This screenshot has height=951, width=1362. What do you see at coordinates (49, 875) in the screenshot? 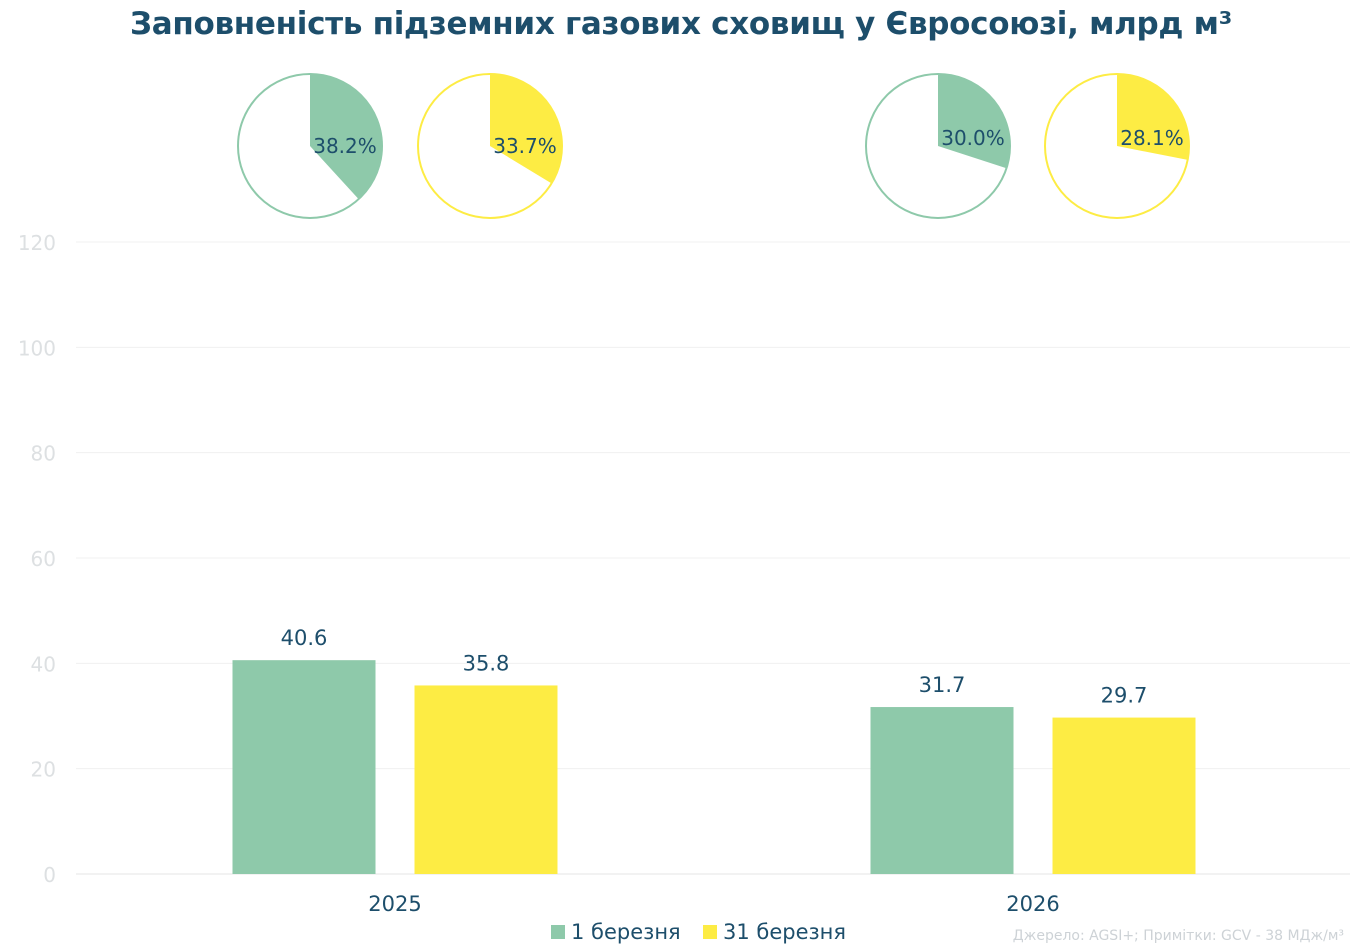
I see `y-tick-label: 0` at bounding box center [49, 875].